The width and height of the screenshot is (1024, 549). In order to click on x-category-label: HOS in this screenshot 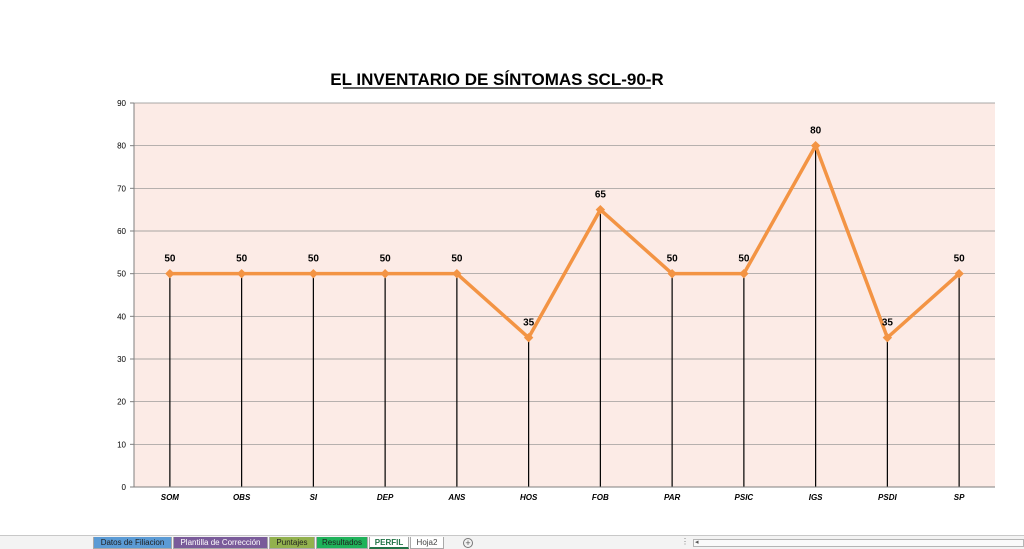, I will do `click(529, 497)`.